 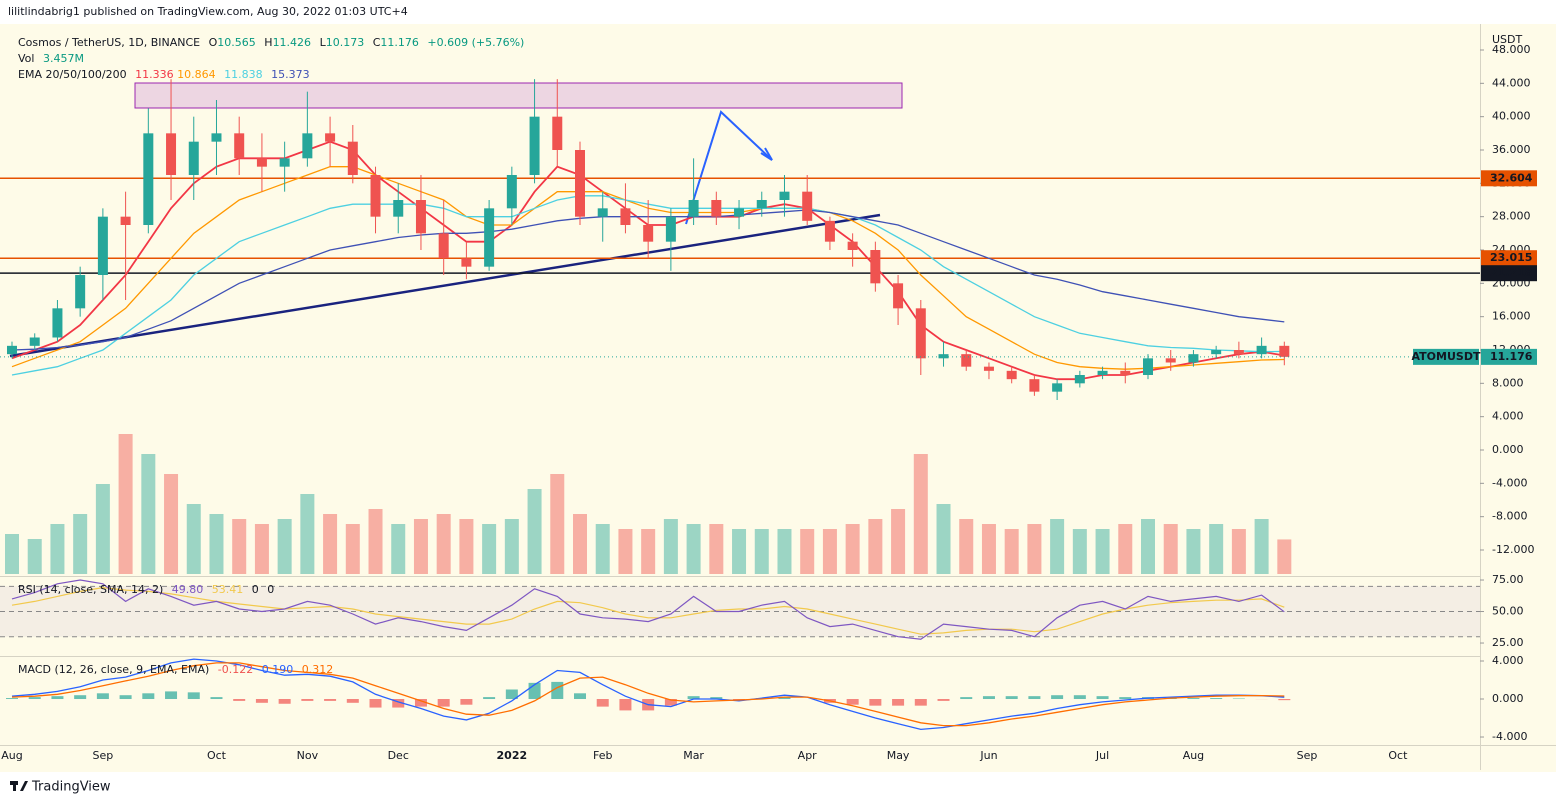 What do you see at coordinates (766, 154) in the screenshot?
I see `arrow-head` at bounding box center [766, 154].